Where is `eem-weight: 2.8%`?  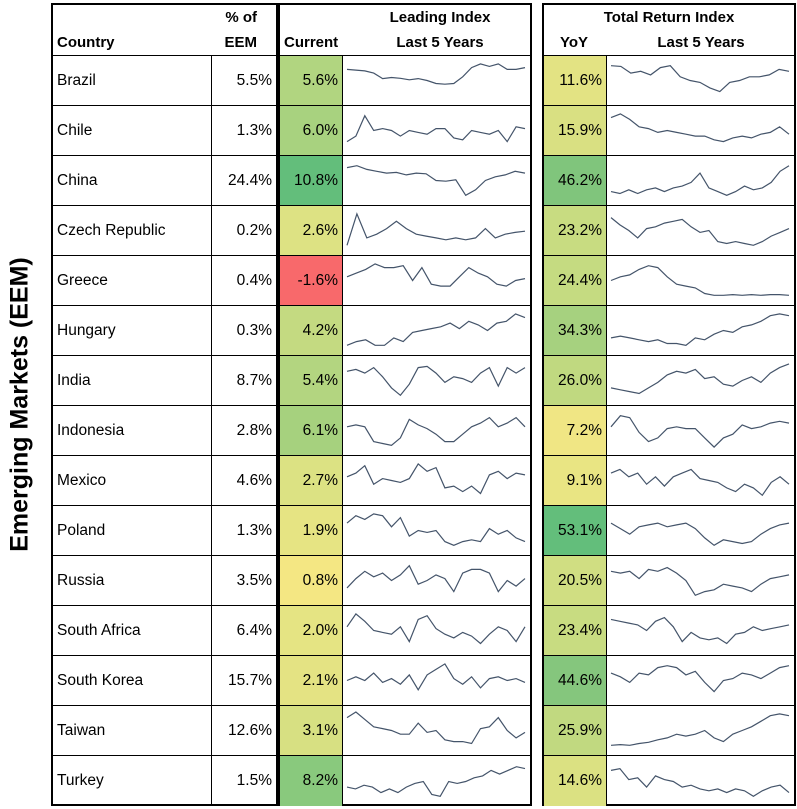 eem-weight: 2.8% is located at coordinates (254, 430).